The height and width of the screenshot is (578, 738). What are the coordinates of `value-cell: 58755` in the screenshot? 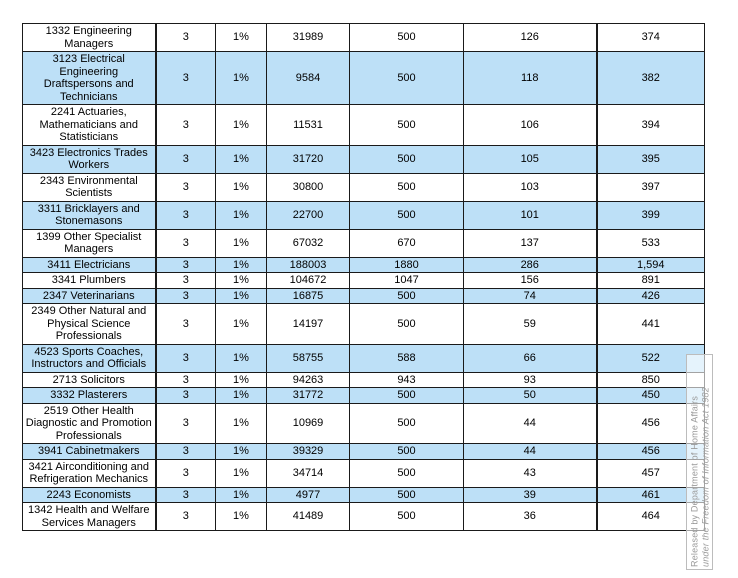 It's located at (308, 358).